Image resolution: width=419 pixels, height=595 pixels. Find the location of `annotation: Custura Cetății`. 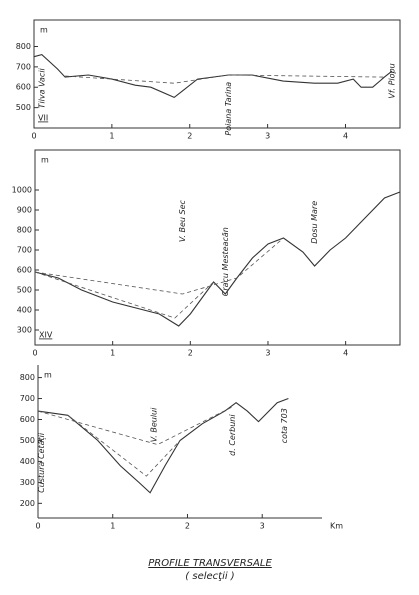

annotation: Custura Cetății is located at coordinates (41, 462).